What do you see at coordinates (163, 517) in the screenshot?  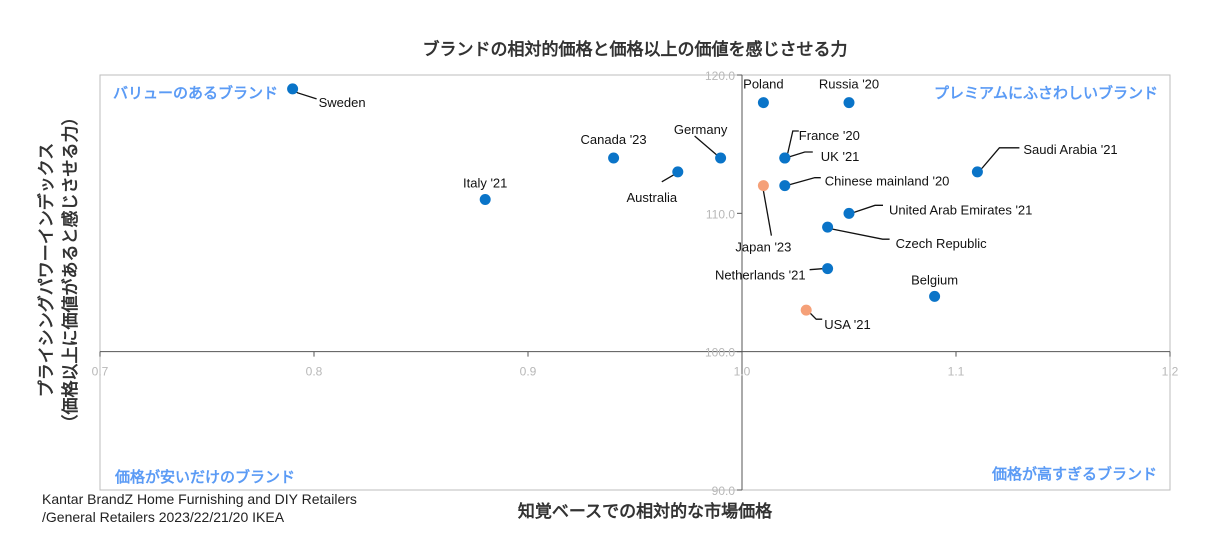 I see `source-line-2: /General Retailers 2023/22/21/20 IKEA` at bounding box center [163, 517].